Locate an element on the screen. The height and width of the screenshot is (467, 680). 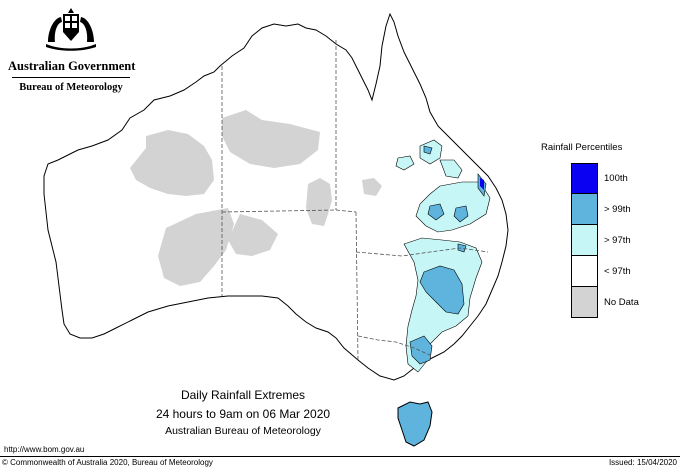
legend-label: < 97th is located at coordinates (617, 271).